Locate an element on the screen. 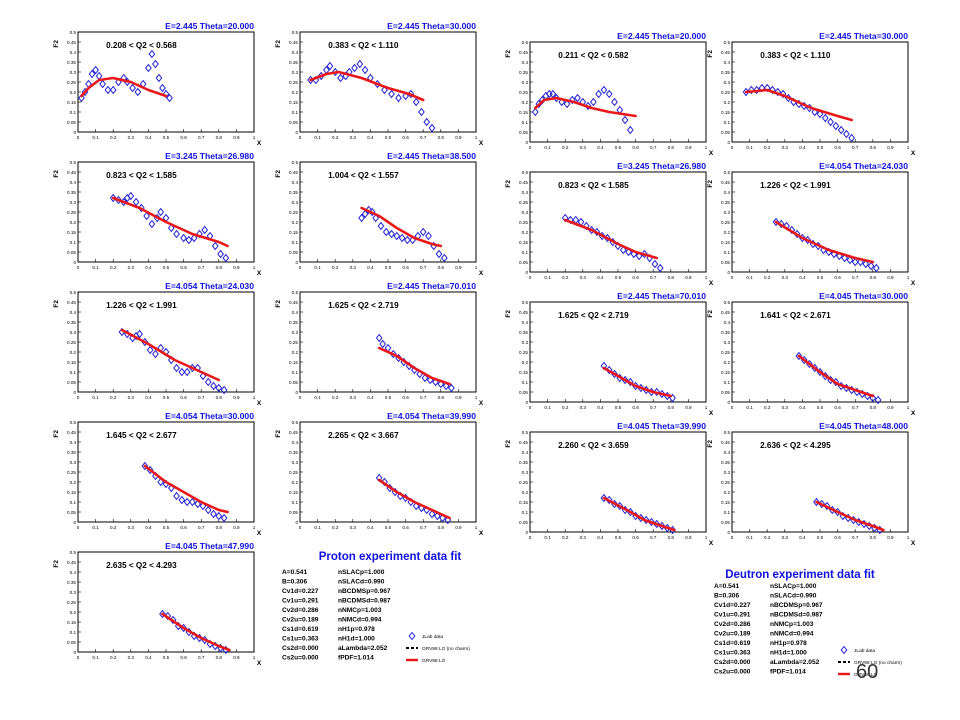 The width and height of the screenshot is (960, 720). fit-parameter: Cv2u=0.189 is located at coordinates (300, 620).